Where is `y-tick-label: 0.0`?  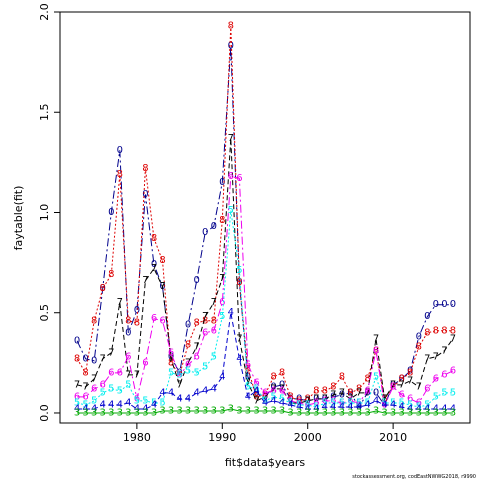
y-tick-label: 0.0 is located at coordinates (44, 413).